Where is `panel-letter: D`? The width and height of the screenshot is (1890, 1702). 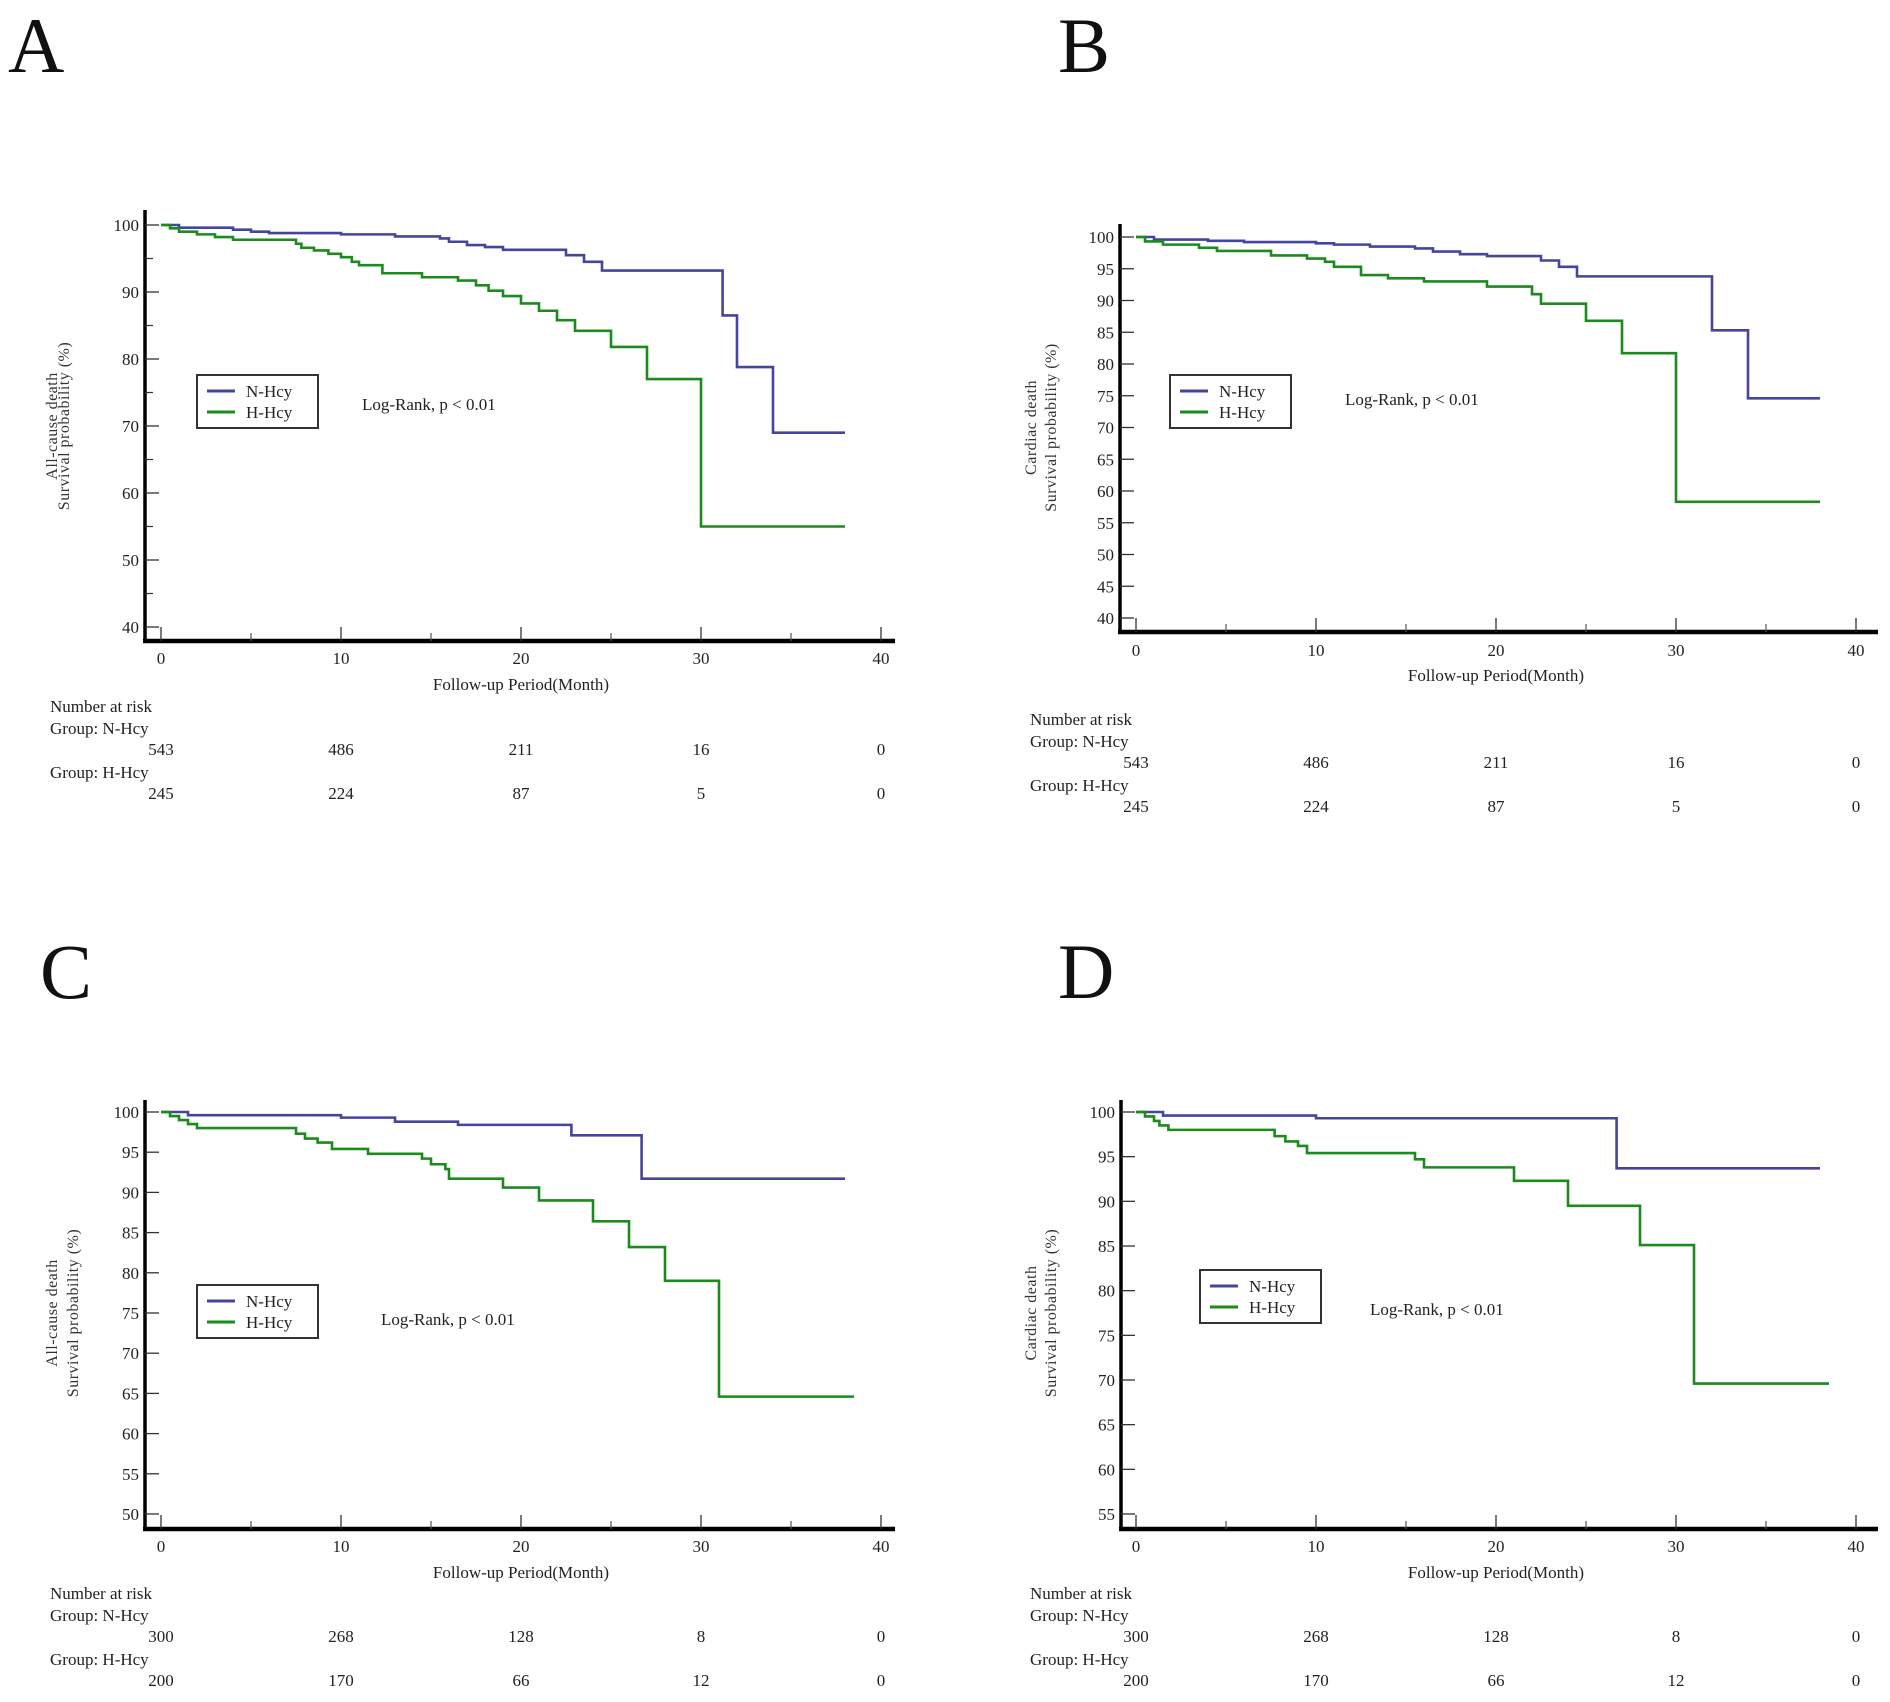 panel-letter: D is located at coordinates (1086, 971).